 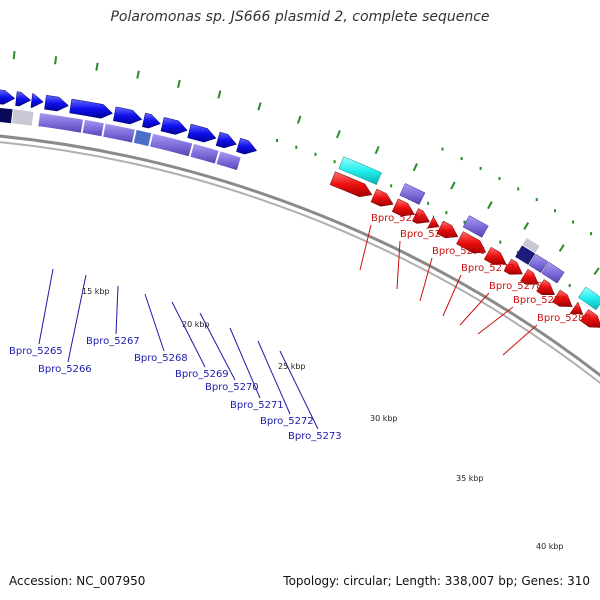 I want to click on cog-navy-block, so click(x=6, y=116).